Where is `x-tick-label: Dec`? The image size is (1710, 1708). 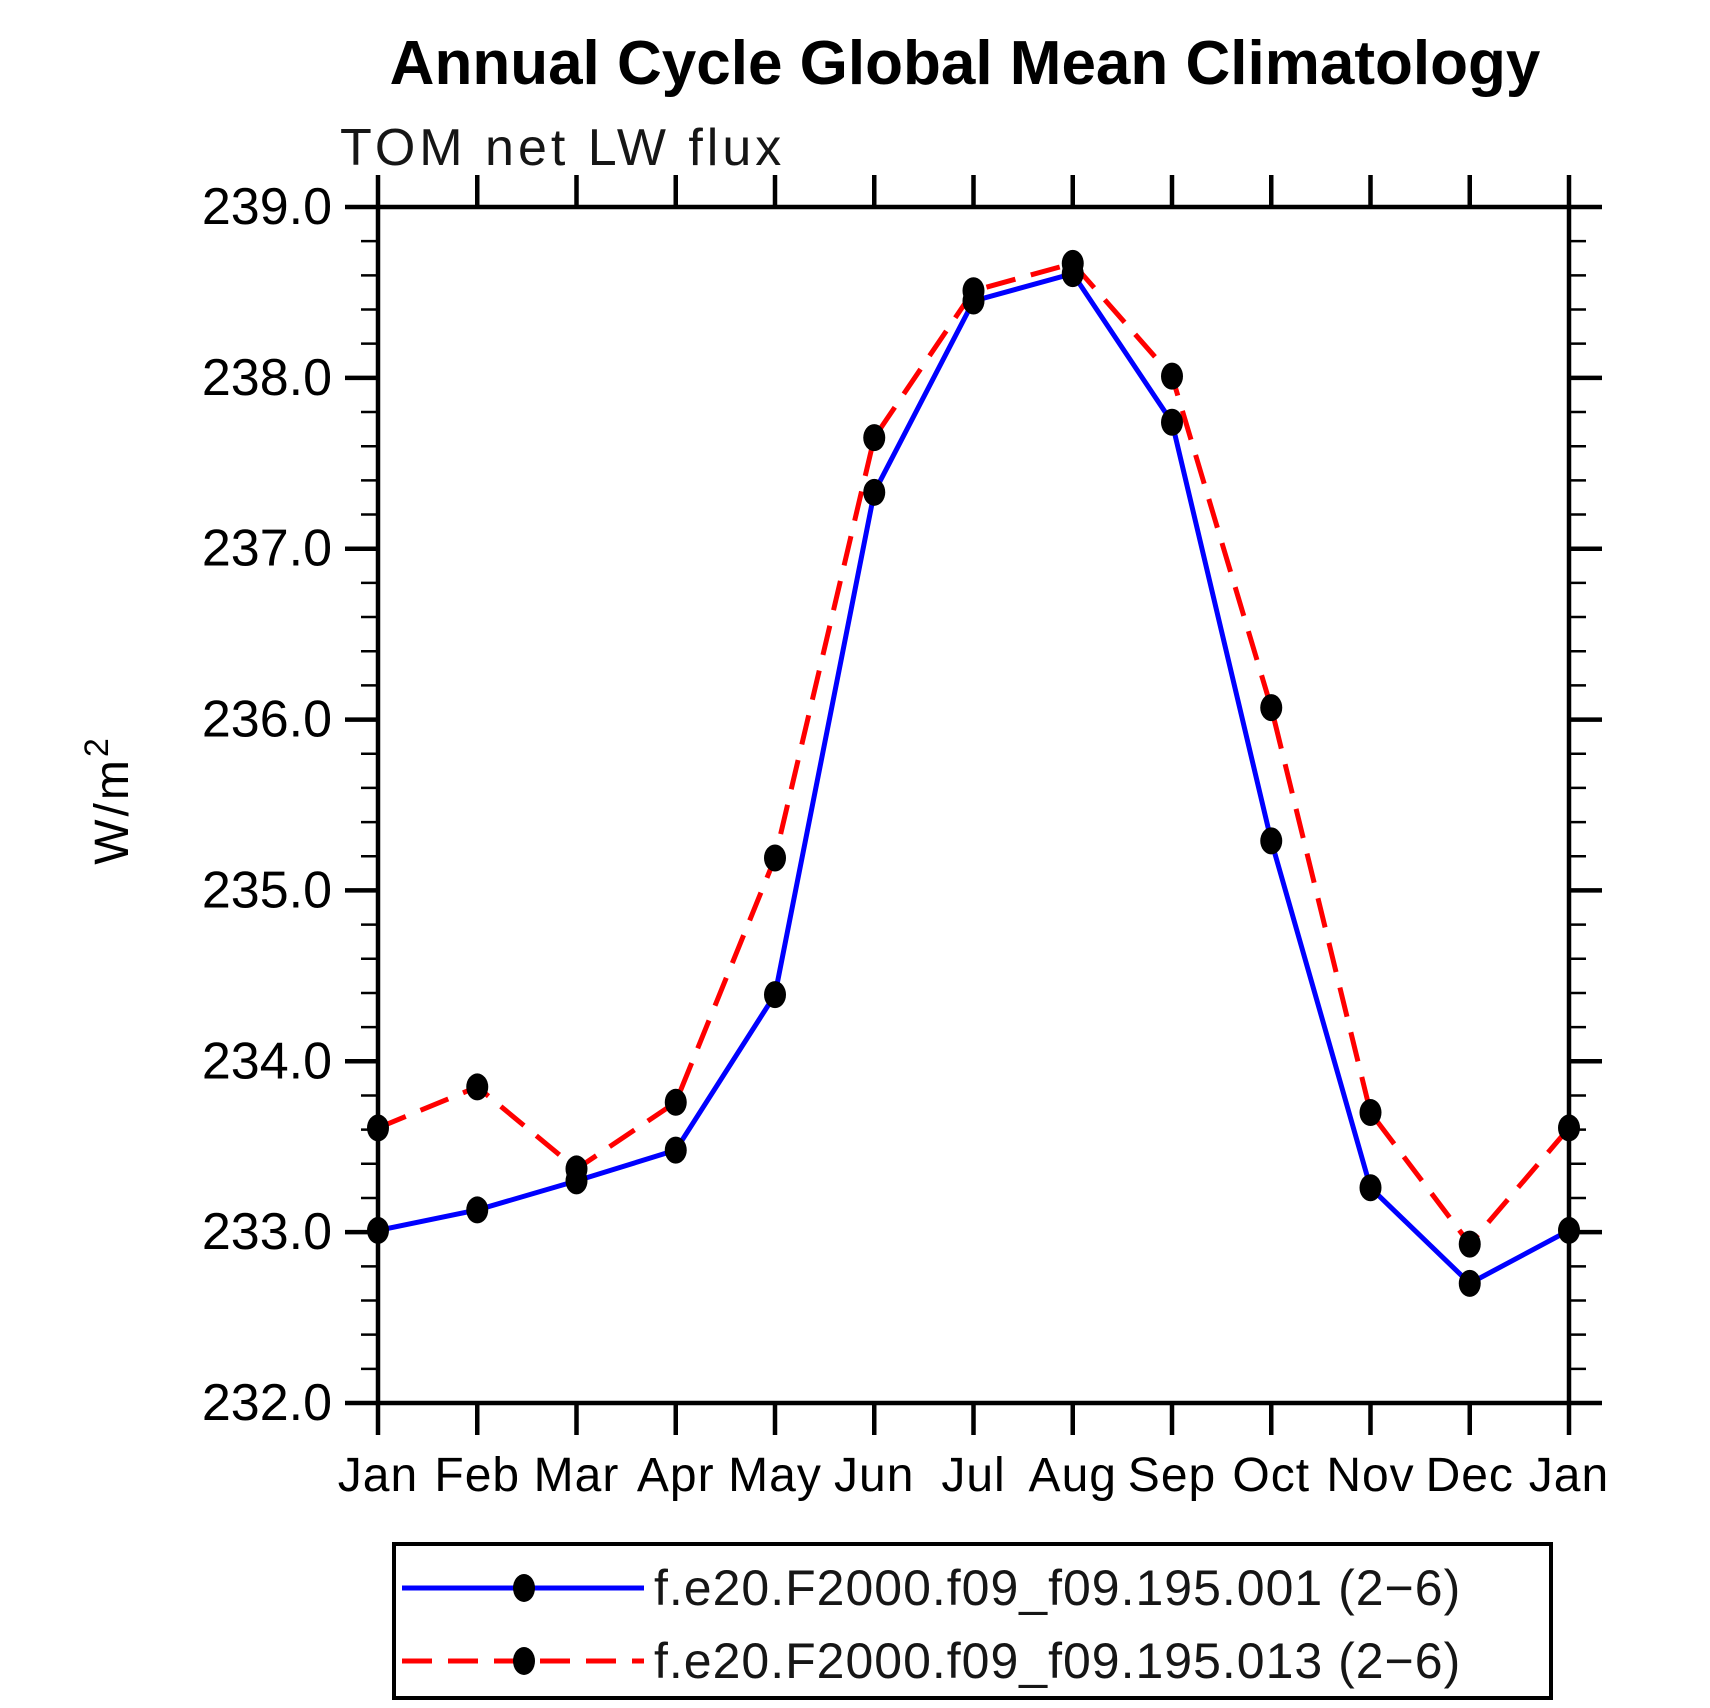
x-tick-label: Dec is located at coordinates (1470, 1475).